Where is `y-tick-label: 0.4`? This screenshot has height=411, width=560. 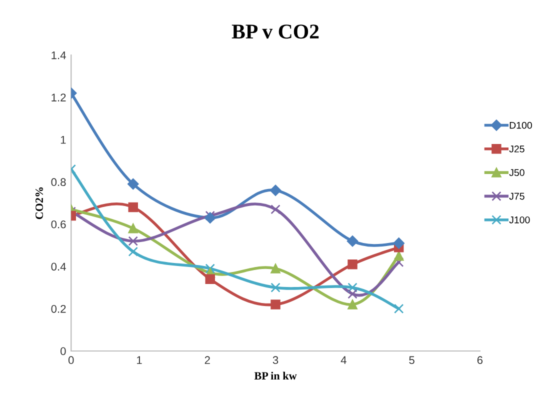
y-tick-label: 0.4 is located at coordinates (58, 266).